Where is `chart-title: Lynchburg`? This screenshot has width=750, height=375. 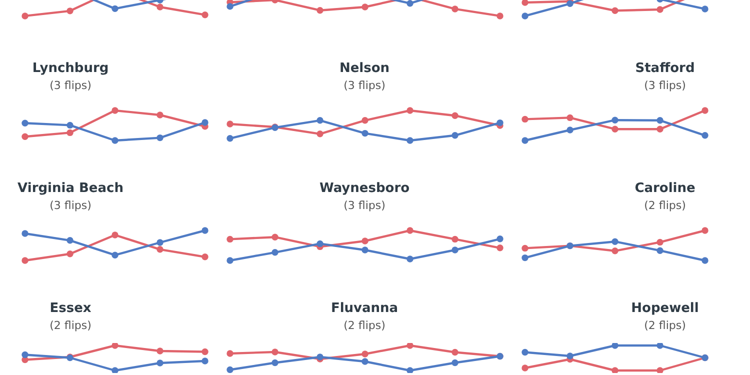 chart-title: Lynchburg is located at coordinates (70, 68).